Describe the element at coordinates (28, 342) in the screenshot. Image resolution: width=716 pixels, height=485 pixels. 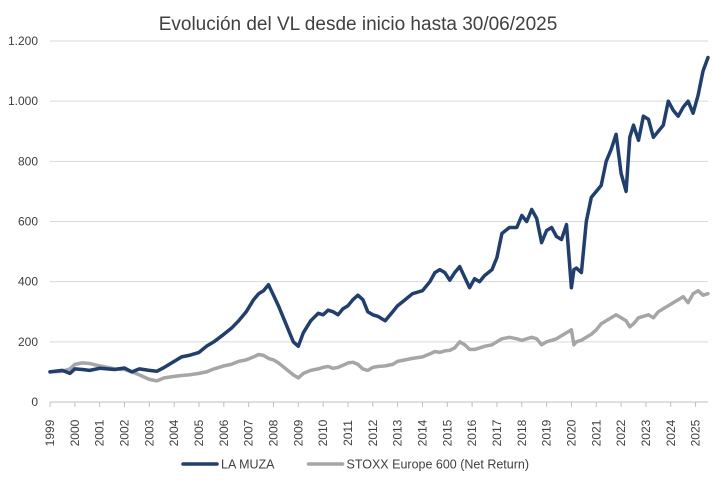
I see `y-tick-label: 200` at that location.